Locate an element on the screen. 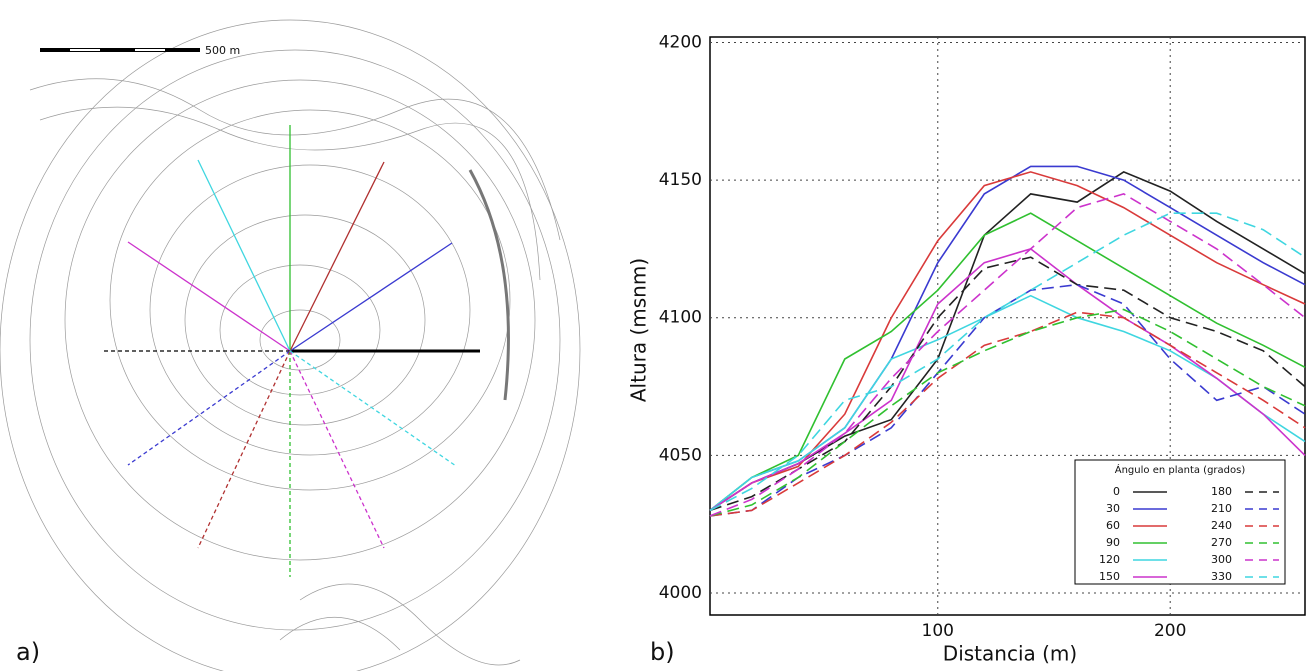 This screenshot has width=1308, height=671. legend-label: 210 is located at coordinates (1221, 508).